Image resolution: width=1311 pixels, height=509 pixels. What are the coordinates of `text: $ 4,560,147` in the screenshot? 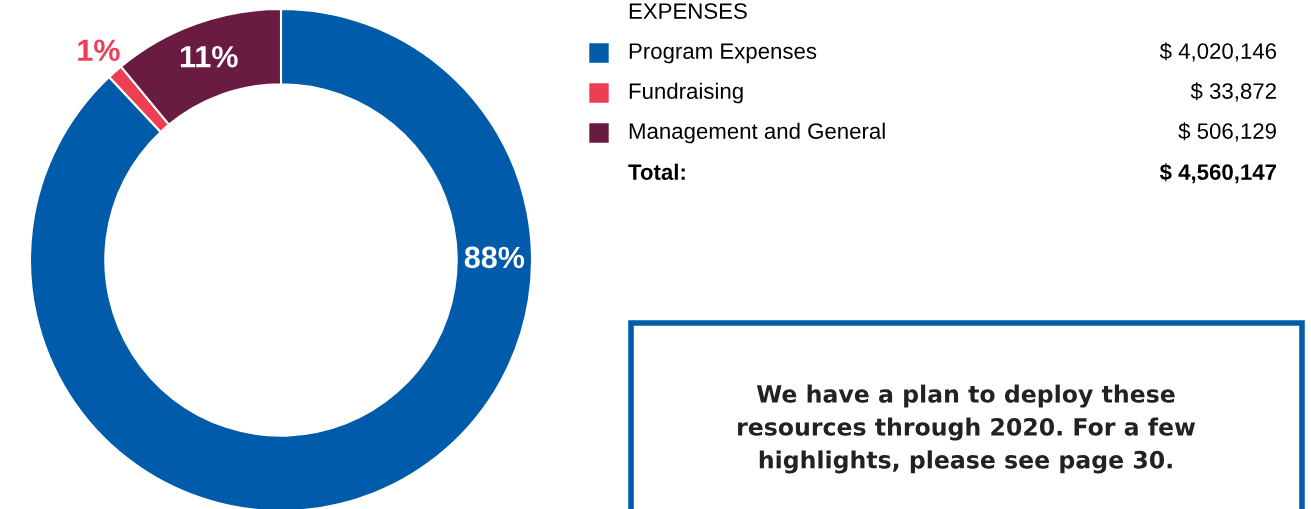 It's located at (1218, 173).